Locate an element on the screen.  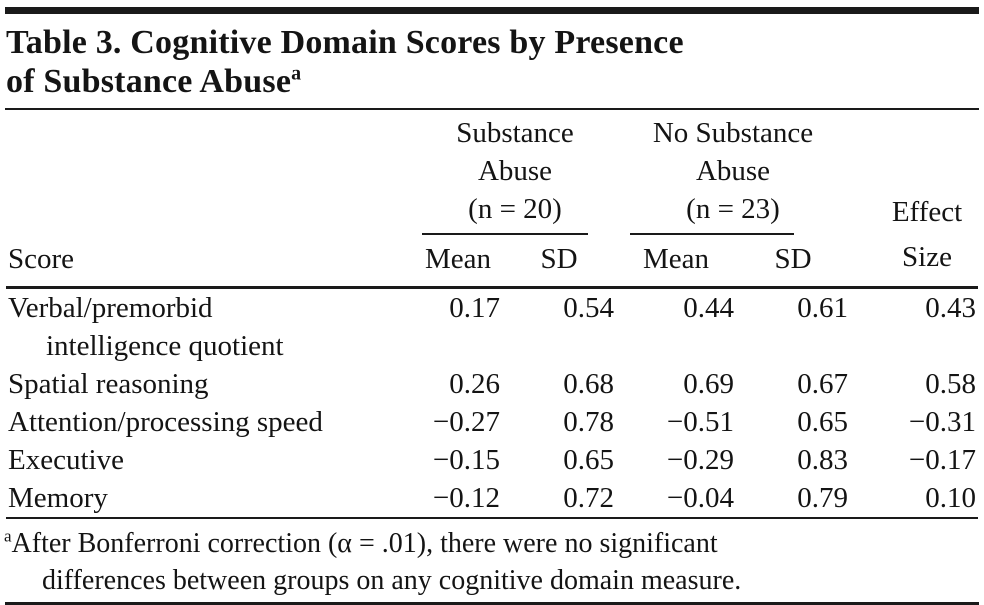
effect-size-column-header: Effect Size is located at coordinates (914, 199).